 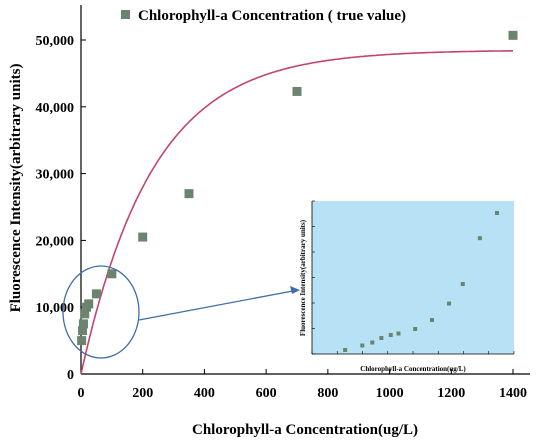 I want to click on inset-x-title: Chlorophyll-a Concentration(ug/L), so click(x=413, y=369).